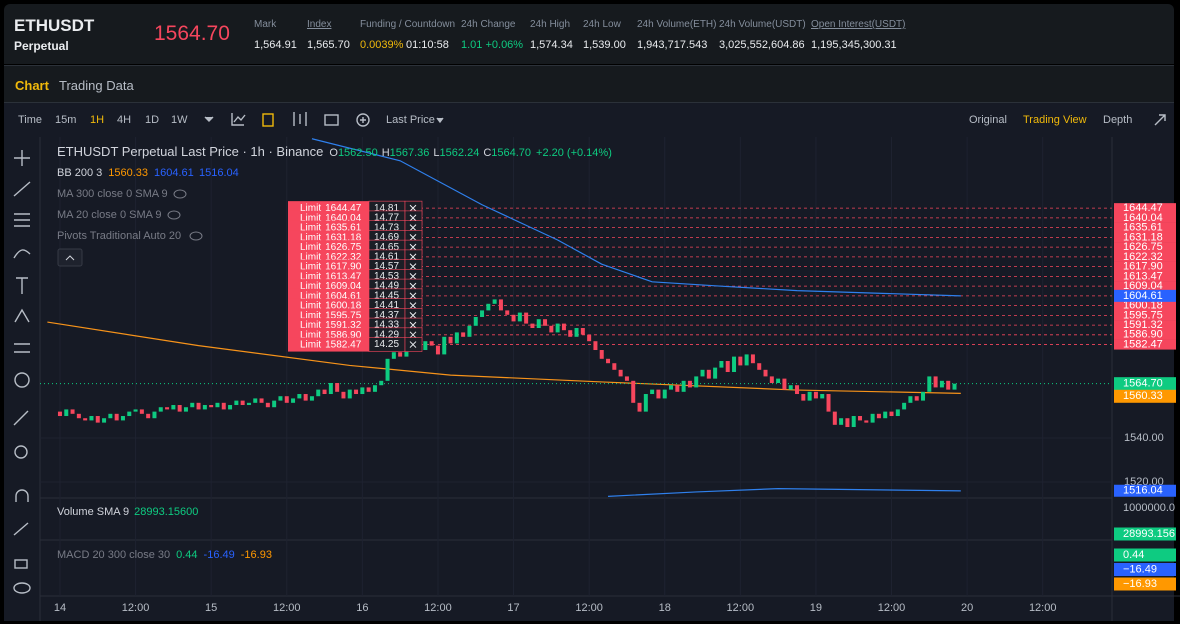 The height and width of the screenshot is (624, 1180). Describe the element at coordinates (487, 153) in the screenshot. I see `ohlc-key: C` at that location.